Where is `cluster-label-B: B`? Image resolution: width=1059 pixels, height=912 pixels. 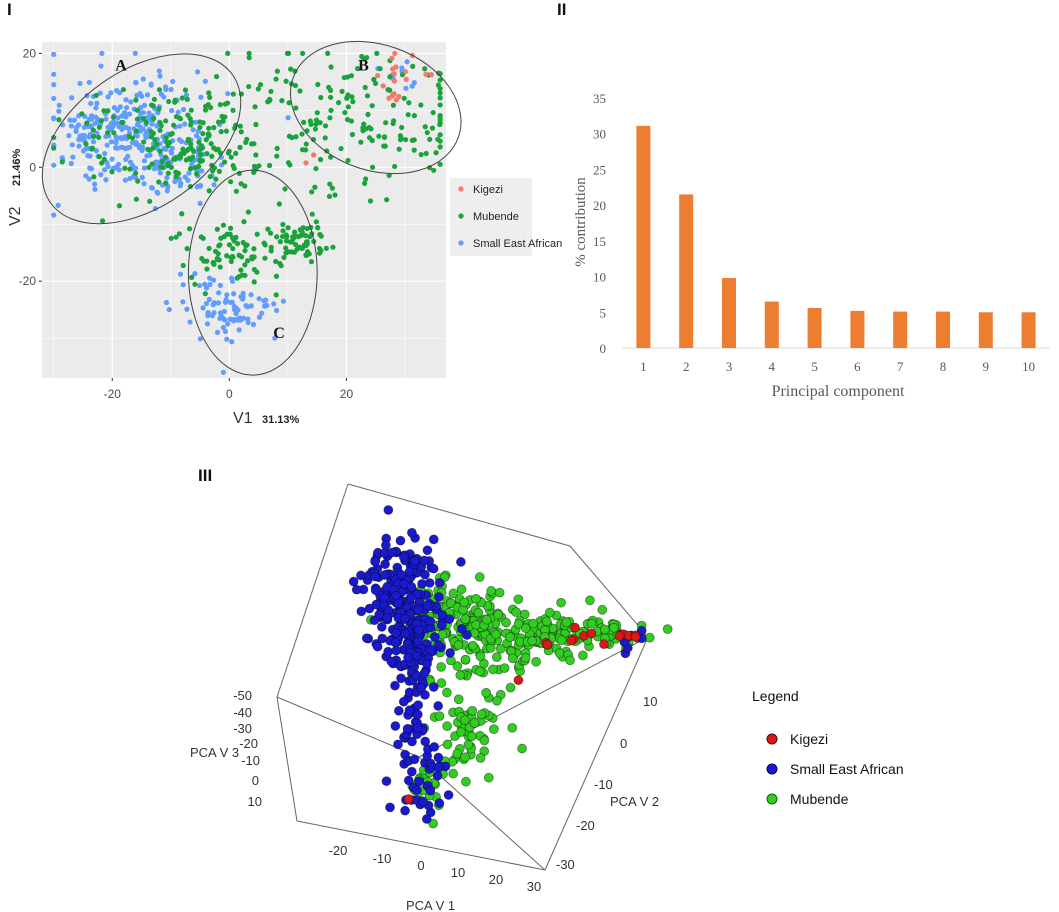
cluster-label-B: B is located at coordinates (363, 65).